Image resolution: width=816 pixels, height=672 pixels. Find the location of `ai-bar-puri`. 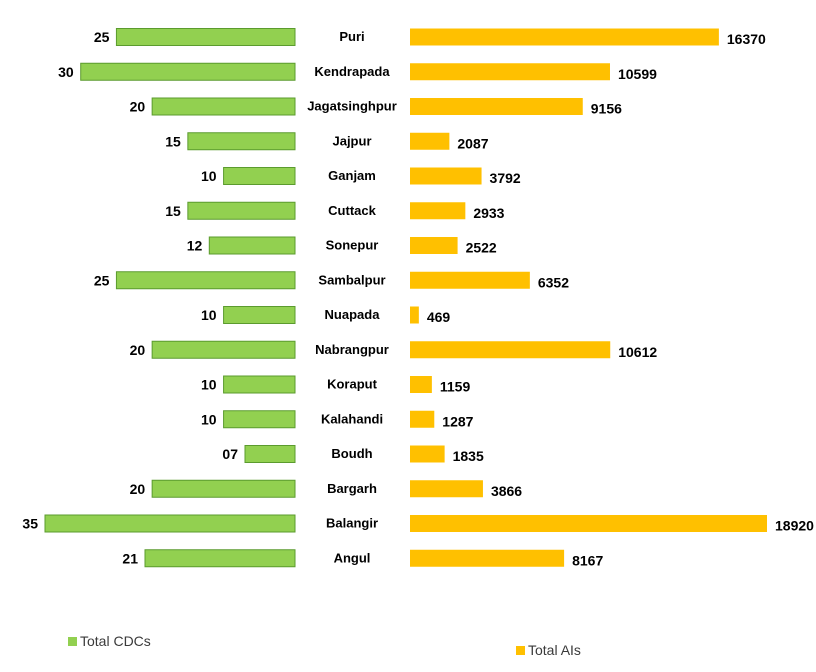

ai-bar-puri is located at coordinates (564, 37).